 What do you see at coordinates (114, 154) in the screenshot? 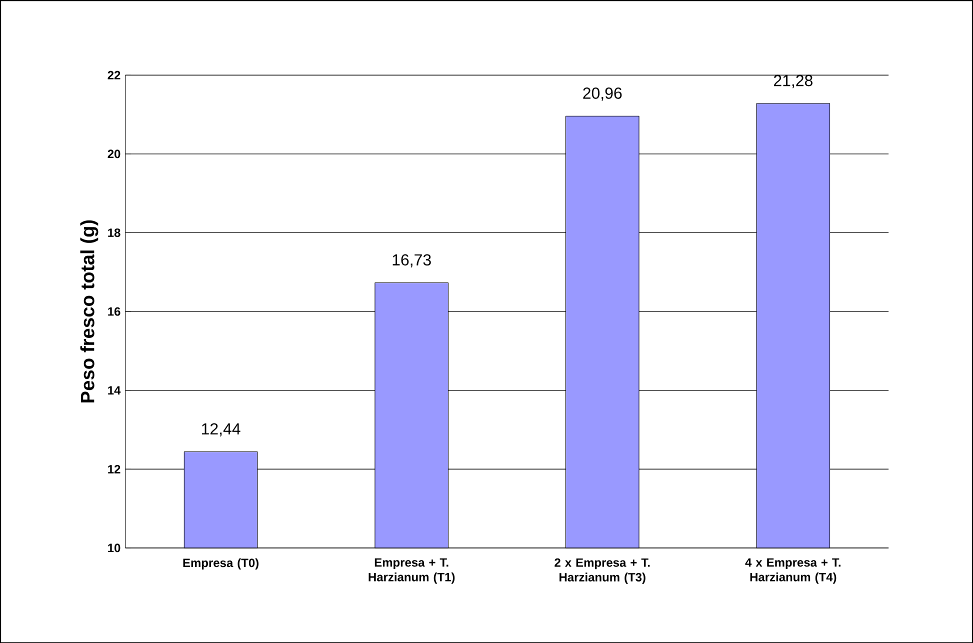
I see `y-tick-label: 20` at bounding box center [114, 154].